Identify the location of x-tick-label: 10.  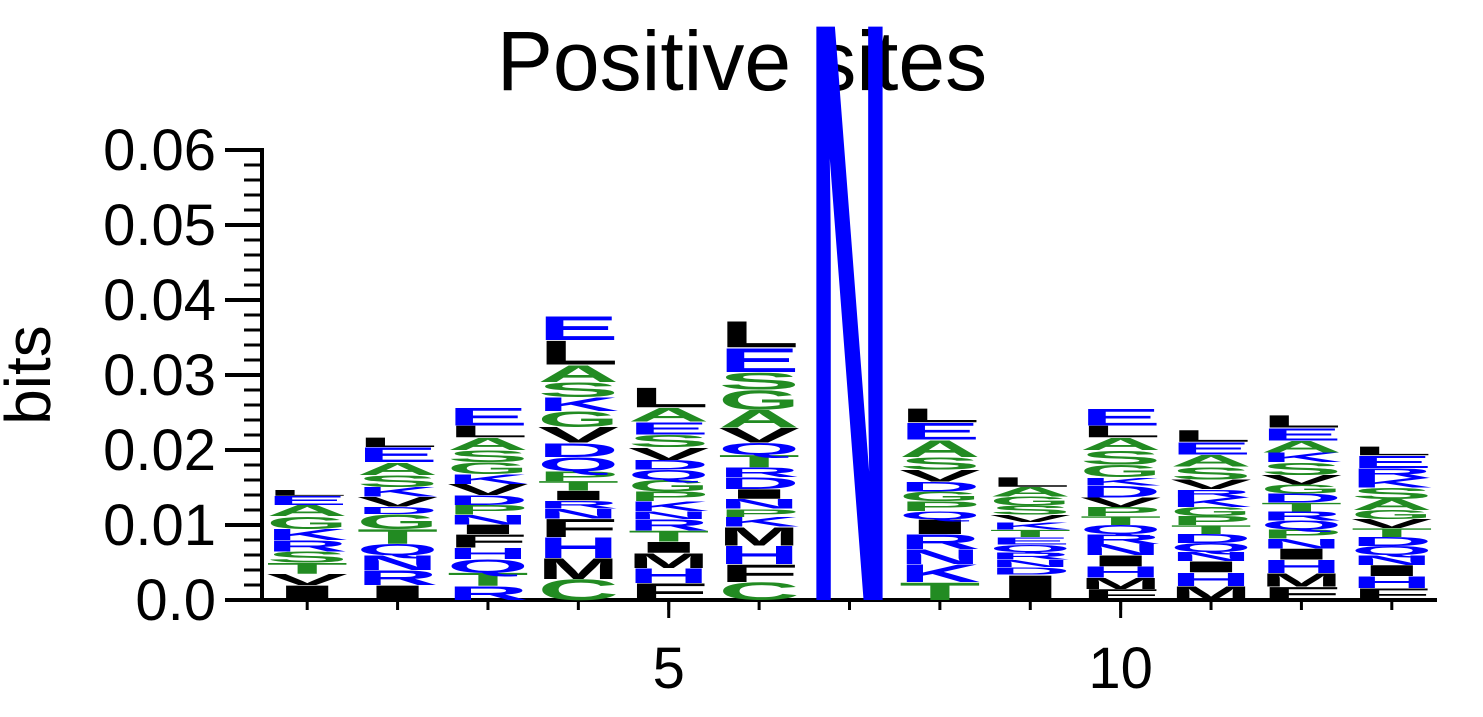
(1120, 668).